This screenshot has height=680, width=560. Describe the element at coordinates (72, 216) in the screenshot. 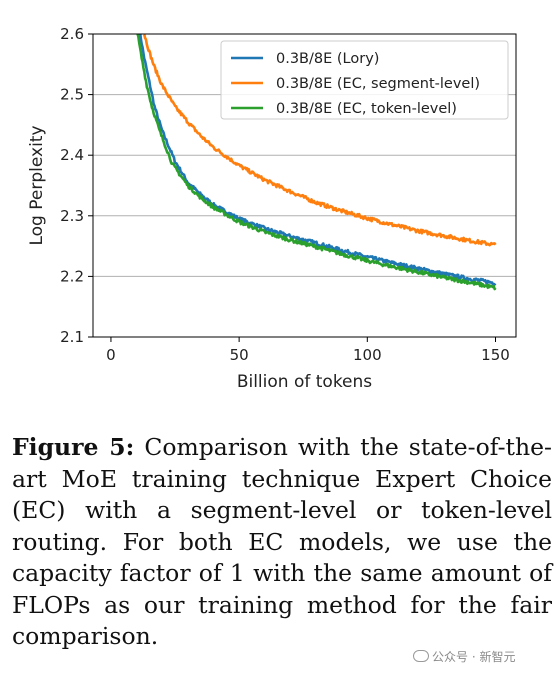

I see `y-tick-label: 2.3` at that location.